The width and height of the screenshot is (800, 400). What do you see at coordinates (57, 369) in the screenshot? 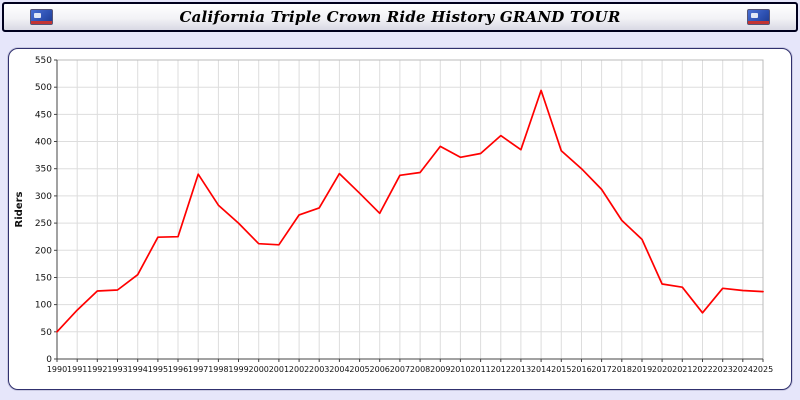
I see `x-tick-label: 1990` at bounding box center [57, 369].